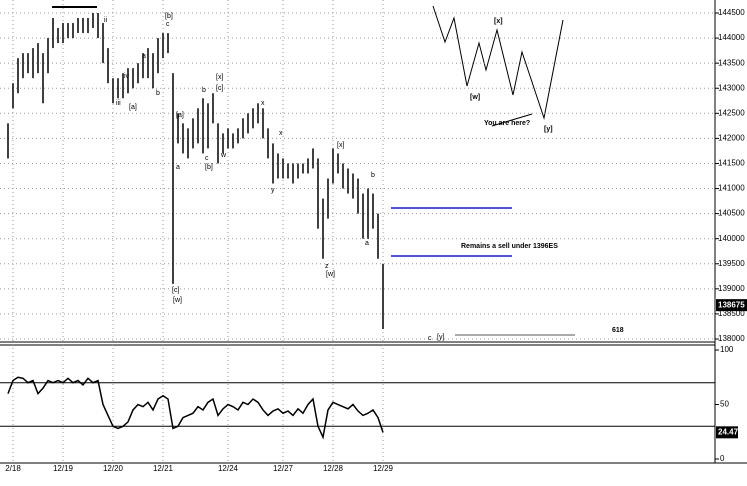 The width and height of the screenshot is (747, 486). I want to click on y-tick-label: 142500, so click(731, 112).